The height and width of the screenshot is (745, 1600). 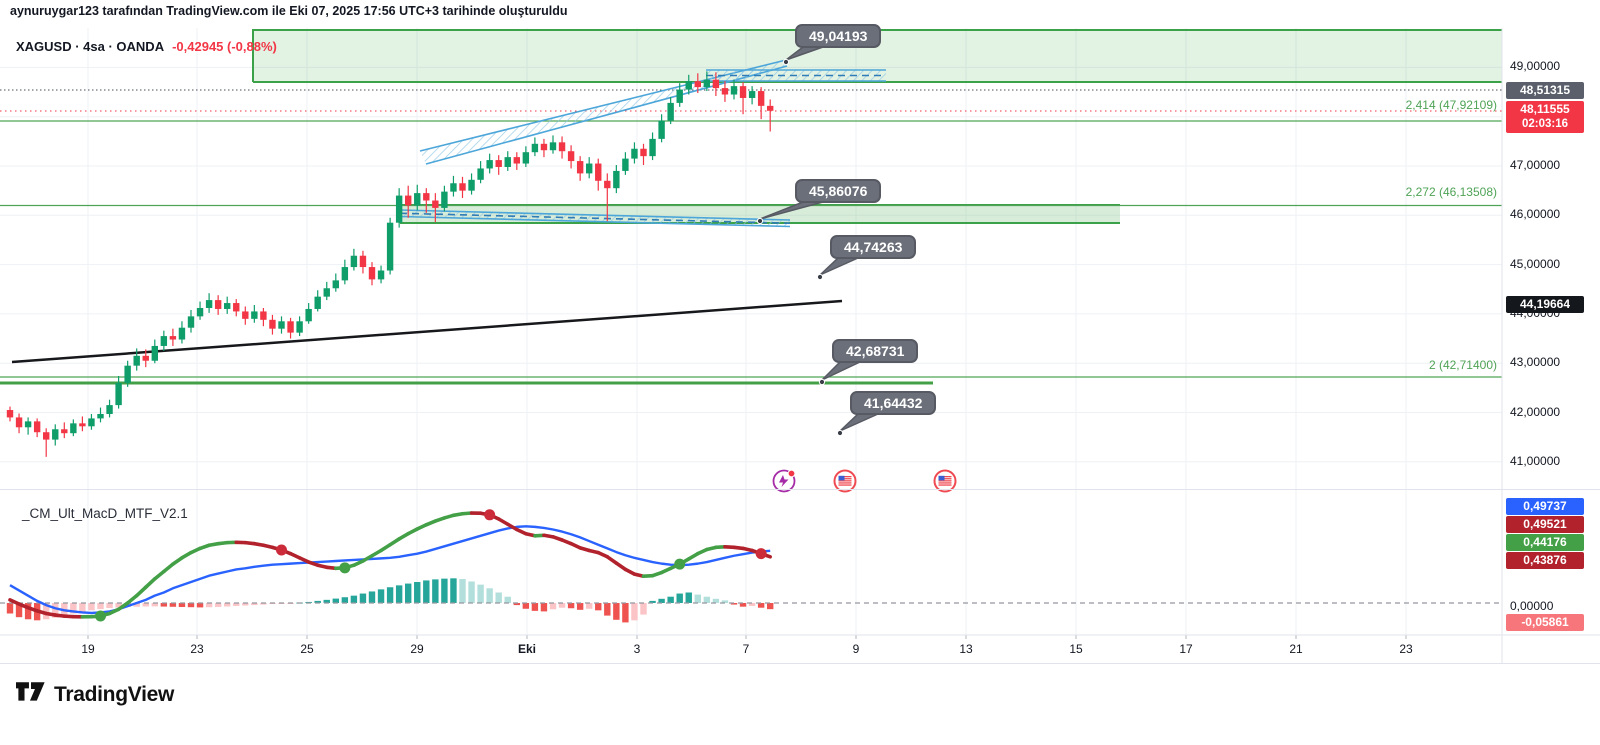 What do you see at coordinates (838, 191) in the screenshot?
I see `price-callout: 45,86076` at bounding box center [838, 191].